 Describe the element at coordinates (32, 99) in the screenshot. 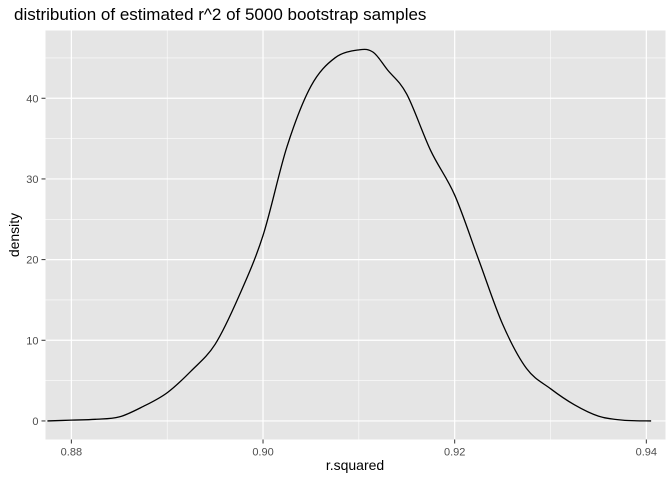

I see `y-tick-label: 40` at that location.